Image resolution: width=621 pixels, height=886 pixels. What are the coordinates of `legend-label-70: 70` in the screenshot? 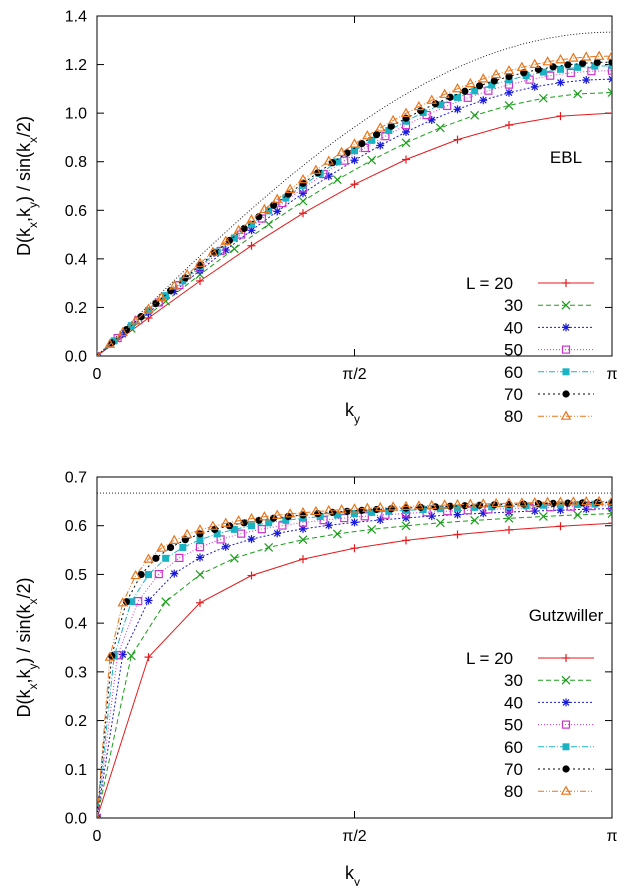 It's located at (513, 394).